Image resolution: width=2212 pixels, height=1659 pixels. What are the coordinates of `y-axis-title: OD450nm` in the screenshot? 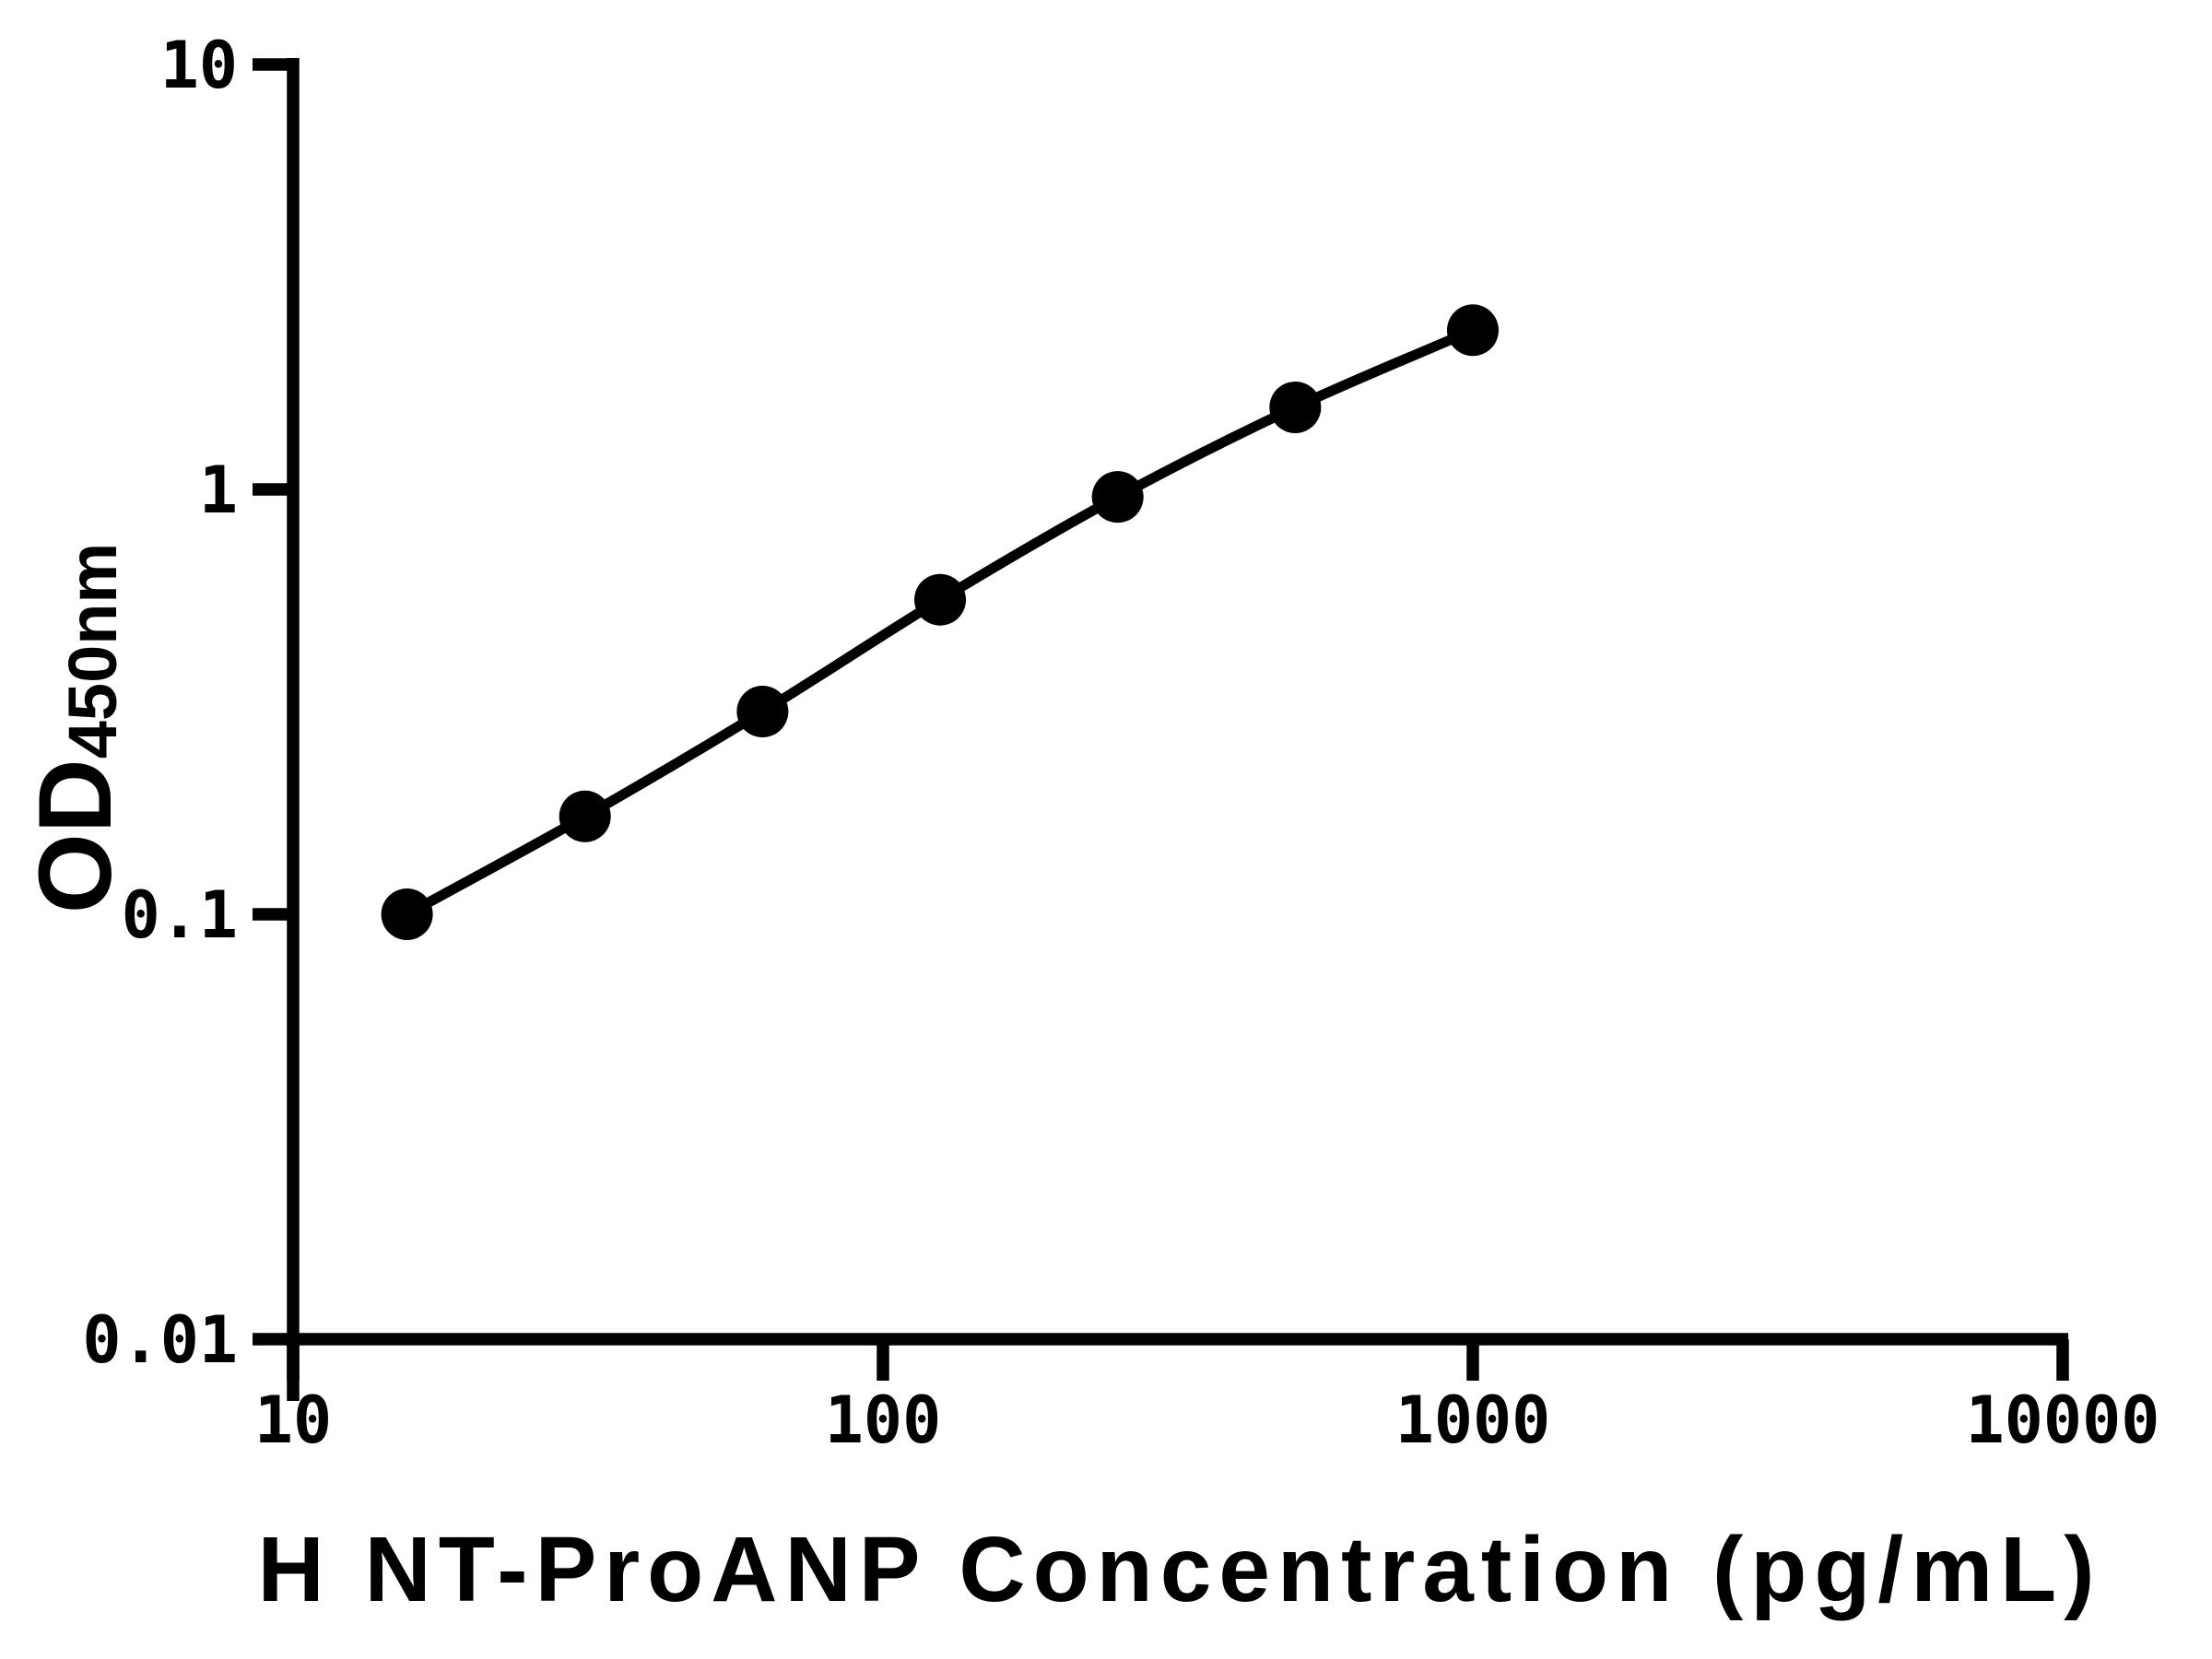 It's located at (75, 728).